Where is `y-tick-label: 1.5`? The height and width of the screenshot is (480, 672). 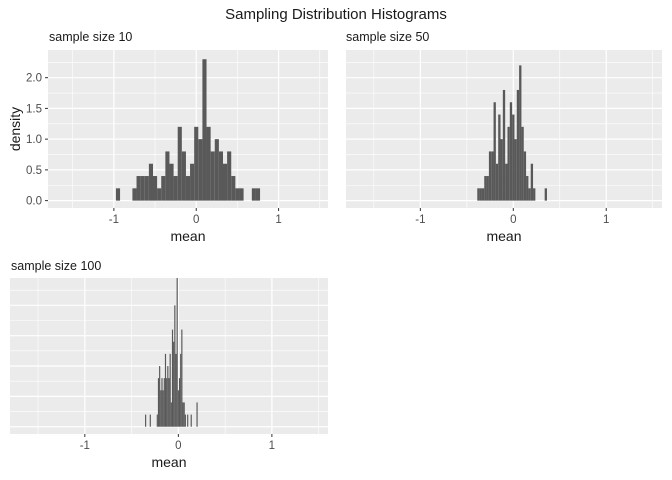 y-tick-label: 1.5 is located at coordinates (34, 109).